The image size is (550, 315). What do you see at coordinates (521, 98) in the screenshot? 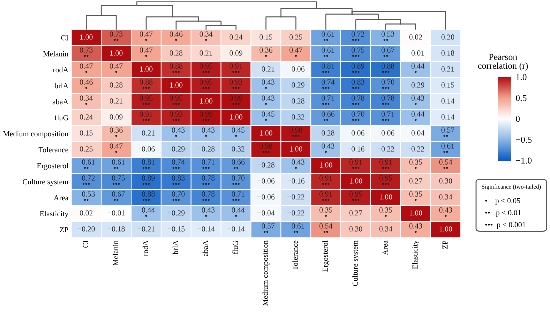
I see `color-bar-label: 0.5` at bounding box center [521, 98].